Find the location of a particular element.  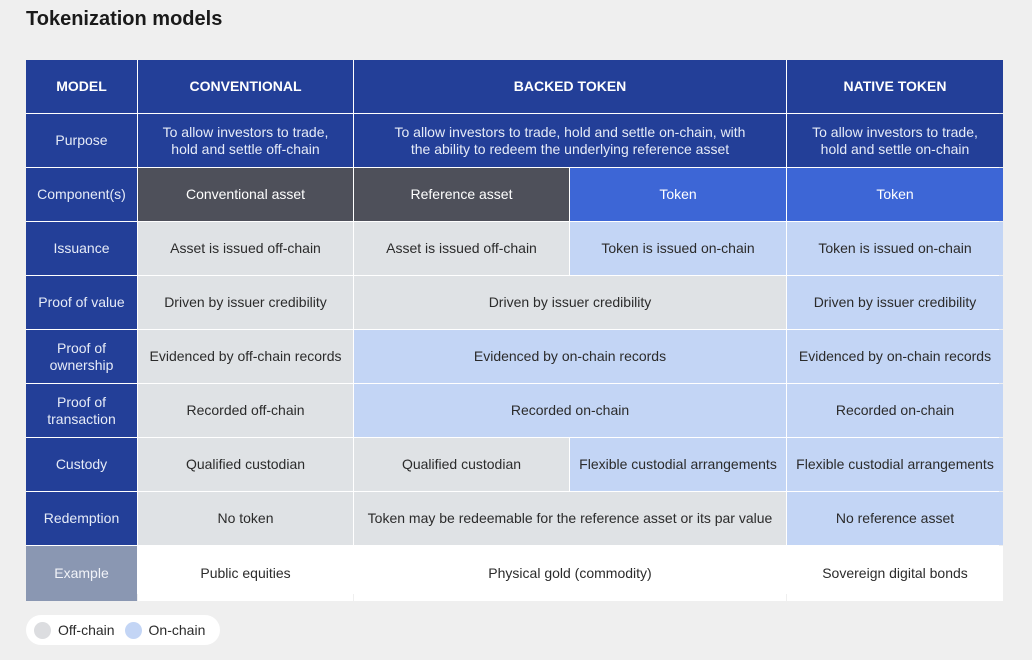

proof-ownership-backed: Evidenced by on-chain records is located at coordinates (570, 356).